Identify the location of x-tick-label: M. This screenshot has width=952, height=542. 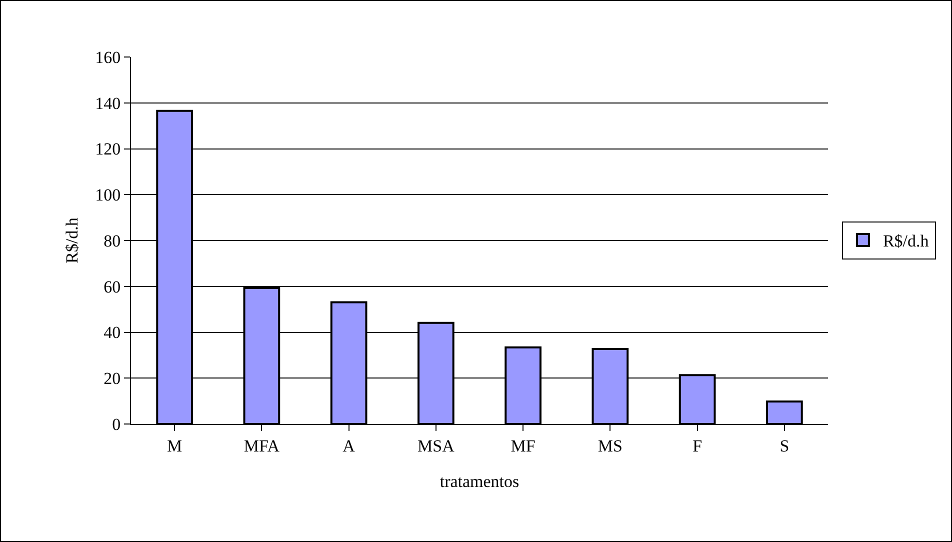
(174, 446).